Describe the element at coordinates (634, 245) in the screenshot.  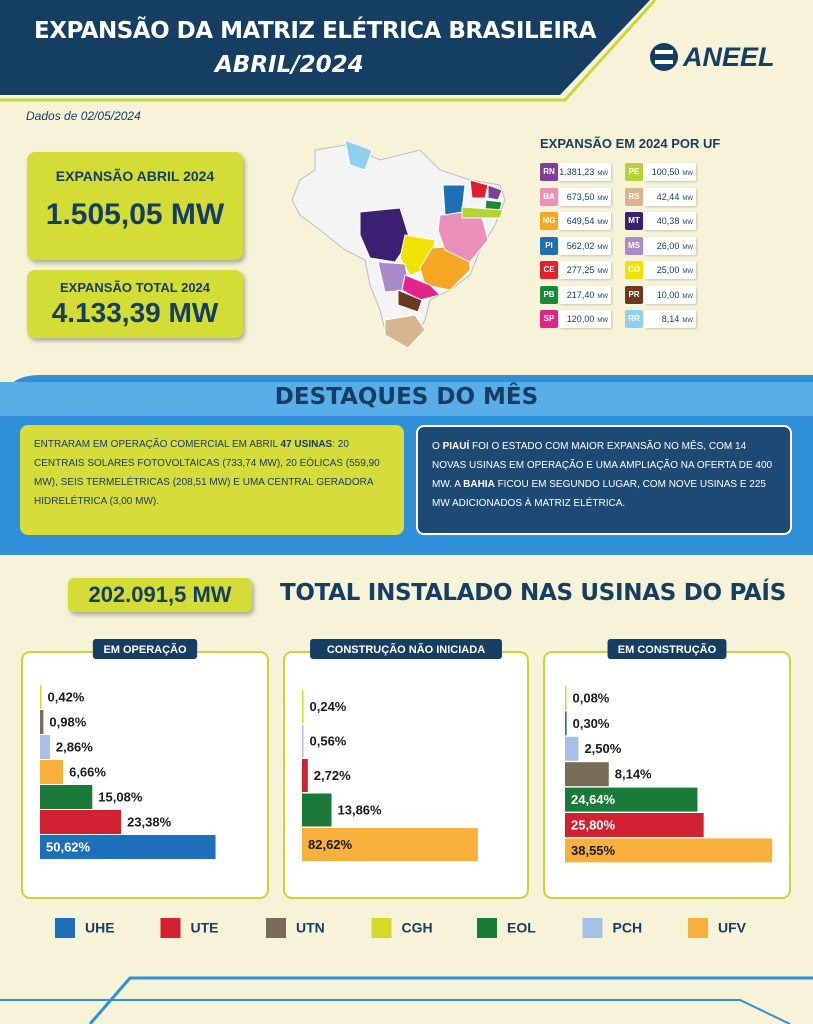
I see `uf-code: MS` at that location.